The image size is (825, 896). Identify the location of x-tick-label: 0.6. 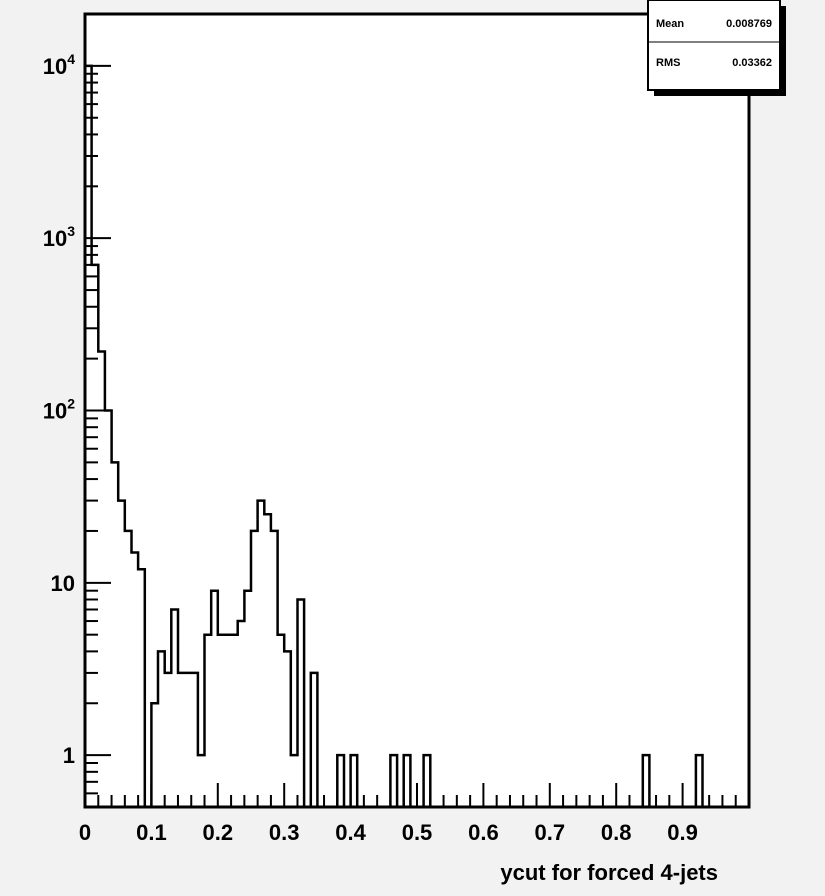
(483, 832).